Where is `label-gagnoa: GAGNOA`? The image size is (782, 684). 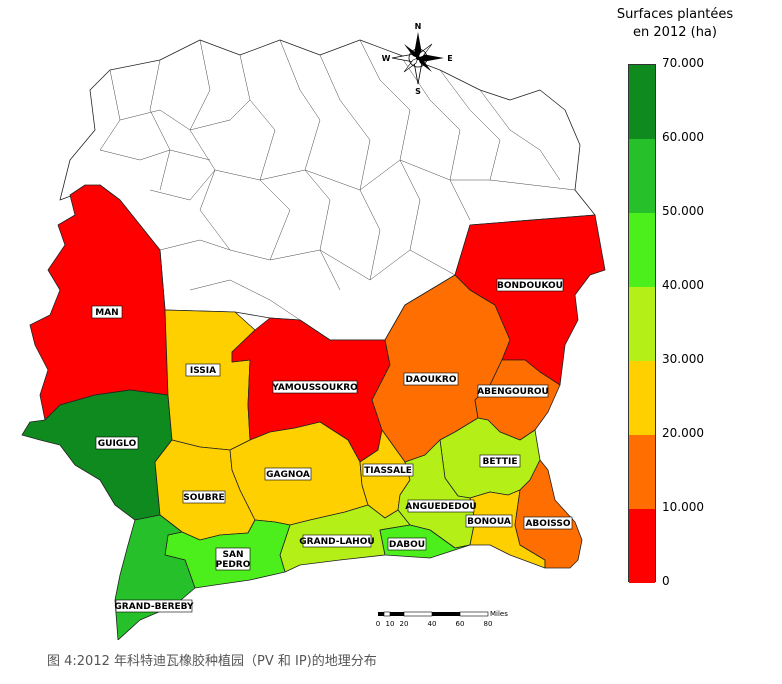 label-gagnoa: GAGNOA is located at coordinates (288, 475).